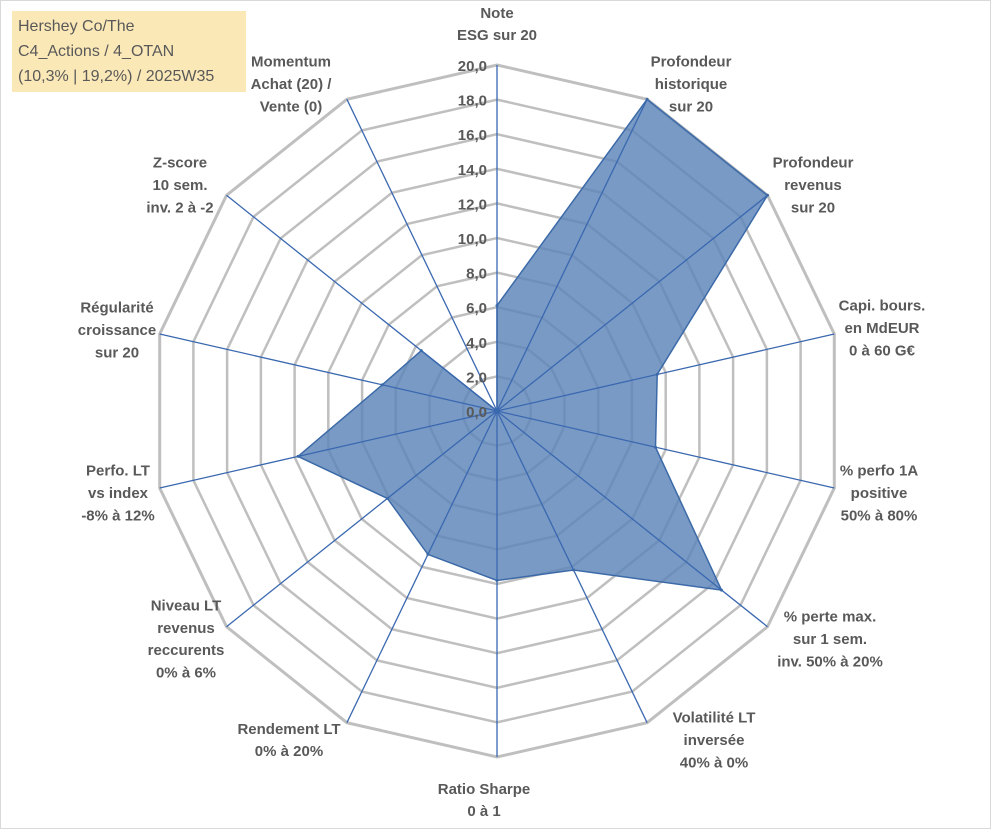 Image resolution: width=991 pixels, height=829 pixels. What do you see at coordinates (472, 239) in the screenshot?
I see `tick-label-5: 10,0` at bounding box center [472, 239].